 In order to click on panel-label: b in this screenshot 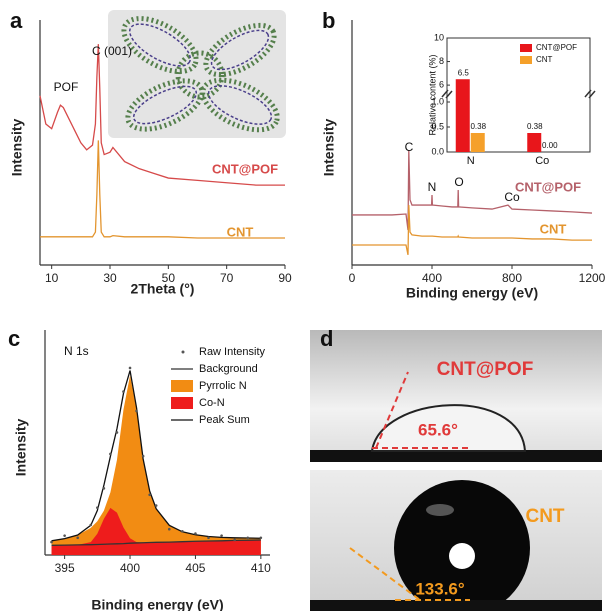, I will do `click(328, 20)`.